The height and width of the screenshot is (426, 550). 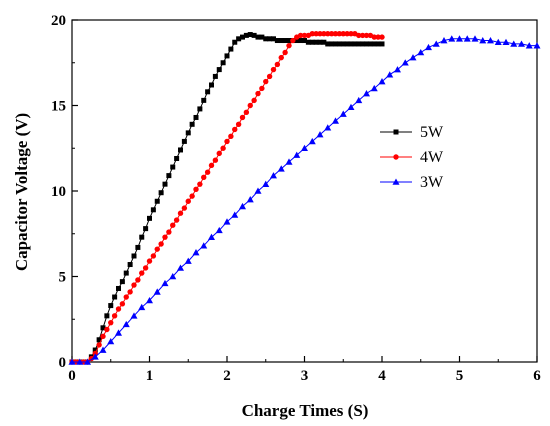 I want to click on y-tick-label: 20, so click(x=58, y=21).